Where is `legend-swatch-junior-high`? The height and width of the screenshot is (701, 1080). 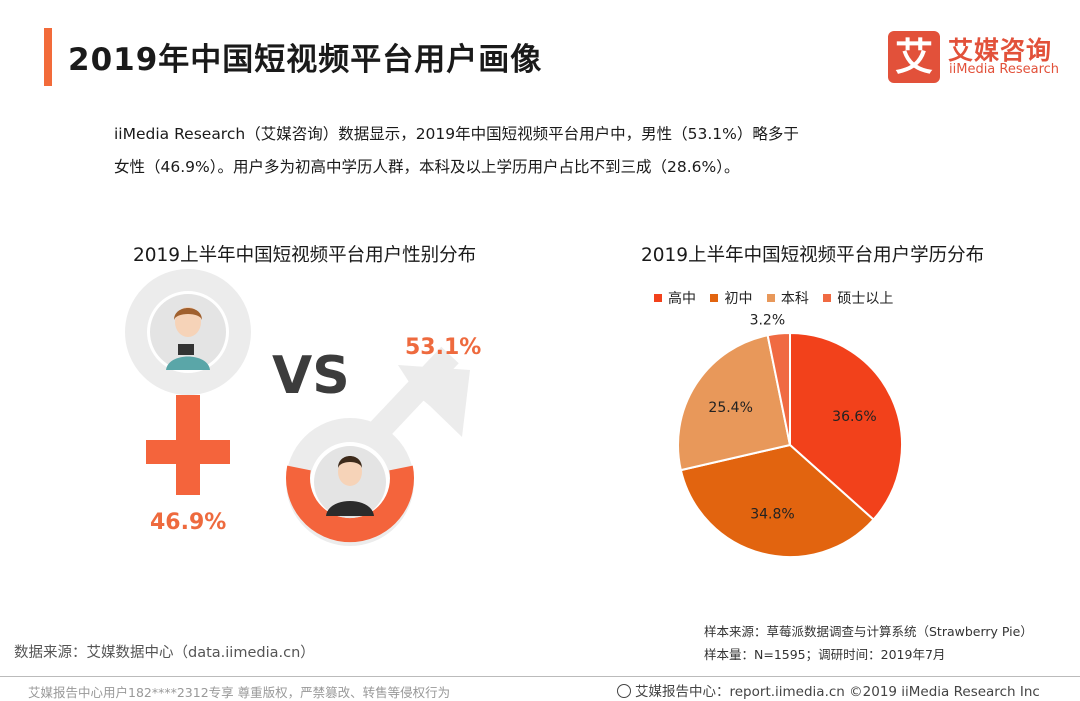
legend-swatch-junior-high is located at coordinates (714, 298).